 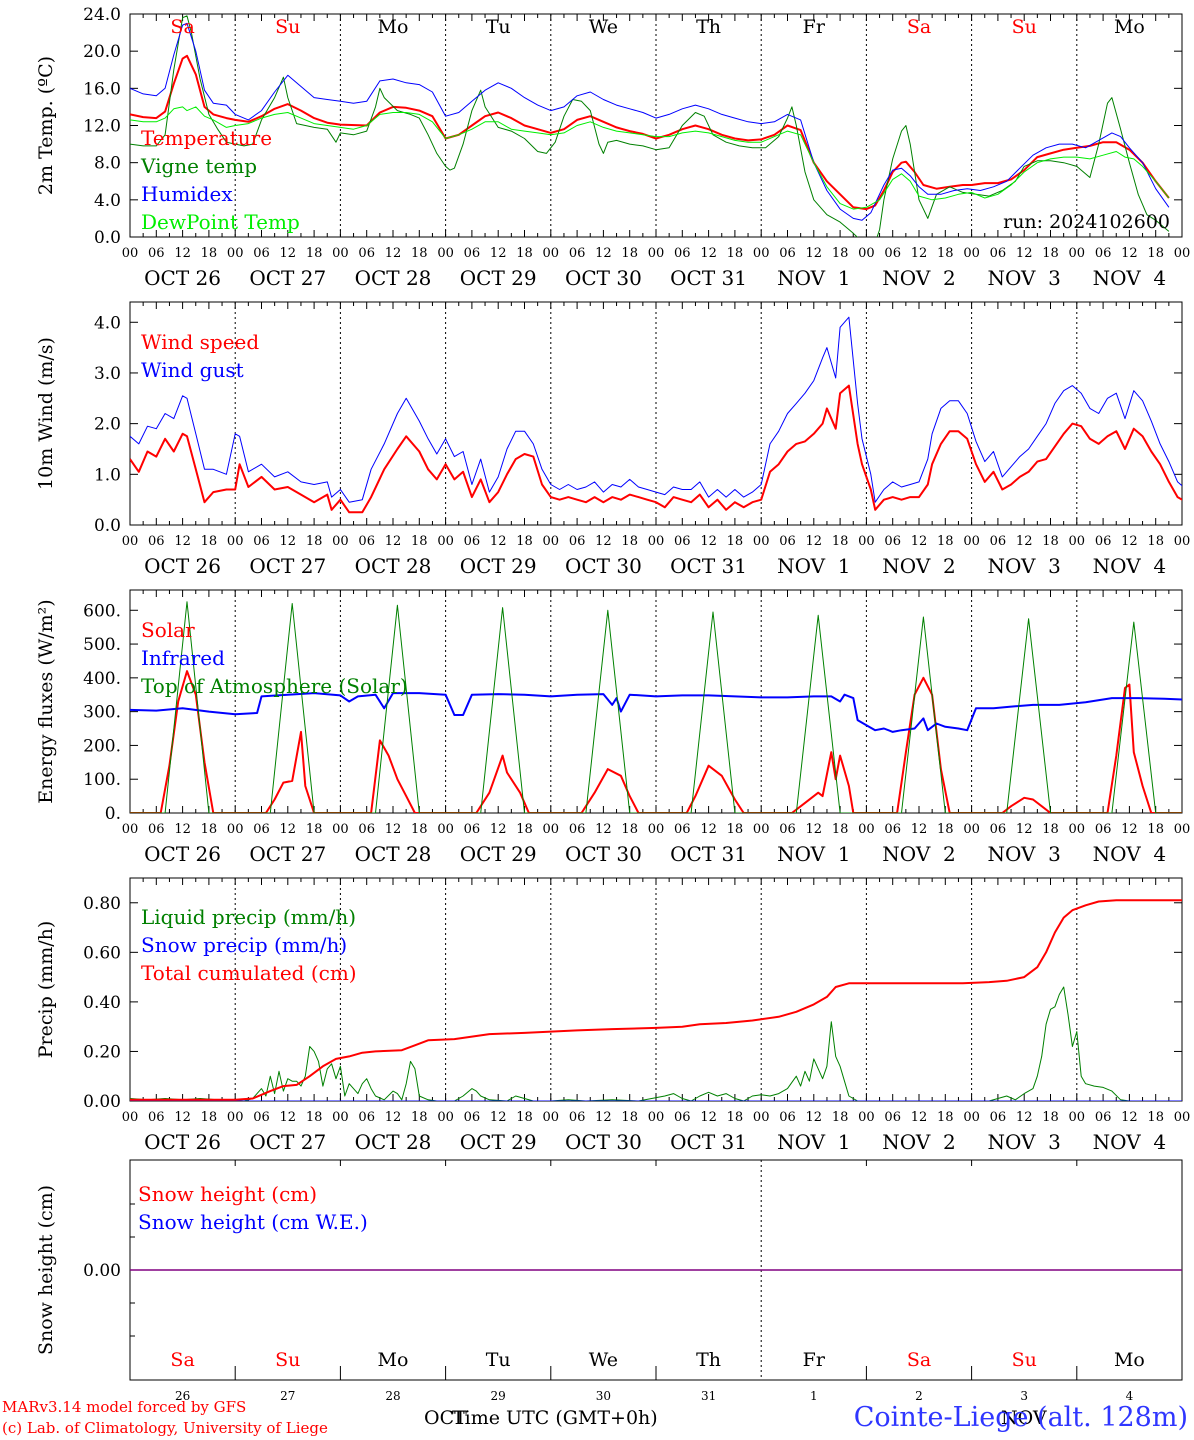 I want to click on y-tick-label: 0.20, so click(x=102, y=1052).